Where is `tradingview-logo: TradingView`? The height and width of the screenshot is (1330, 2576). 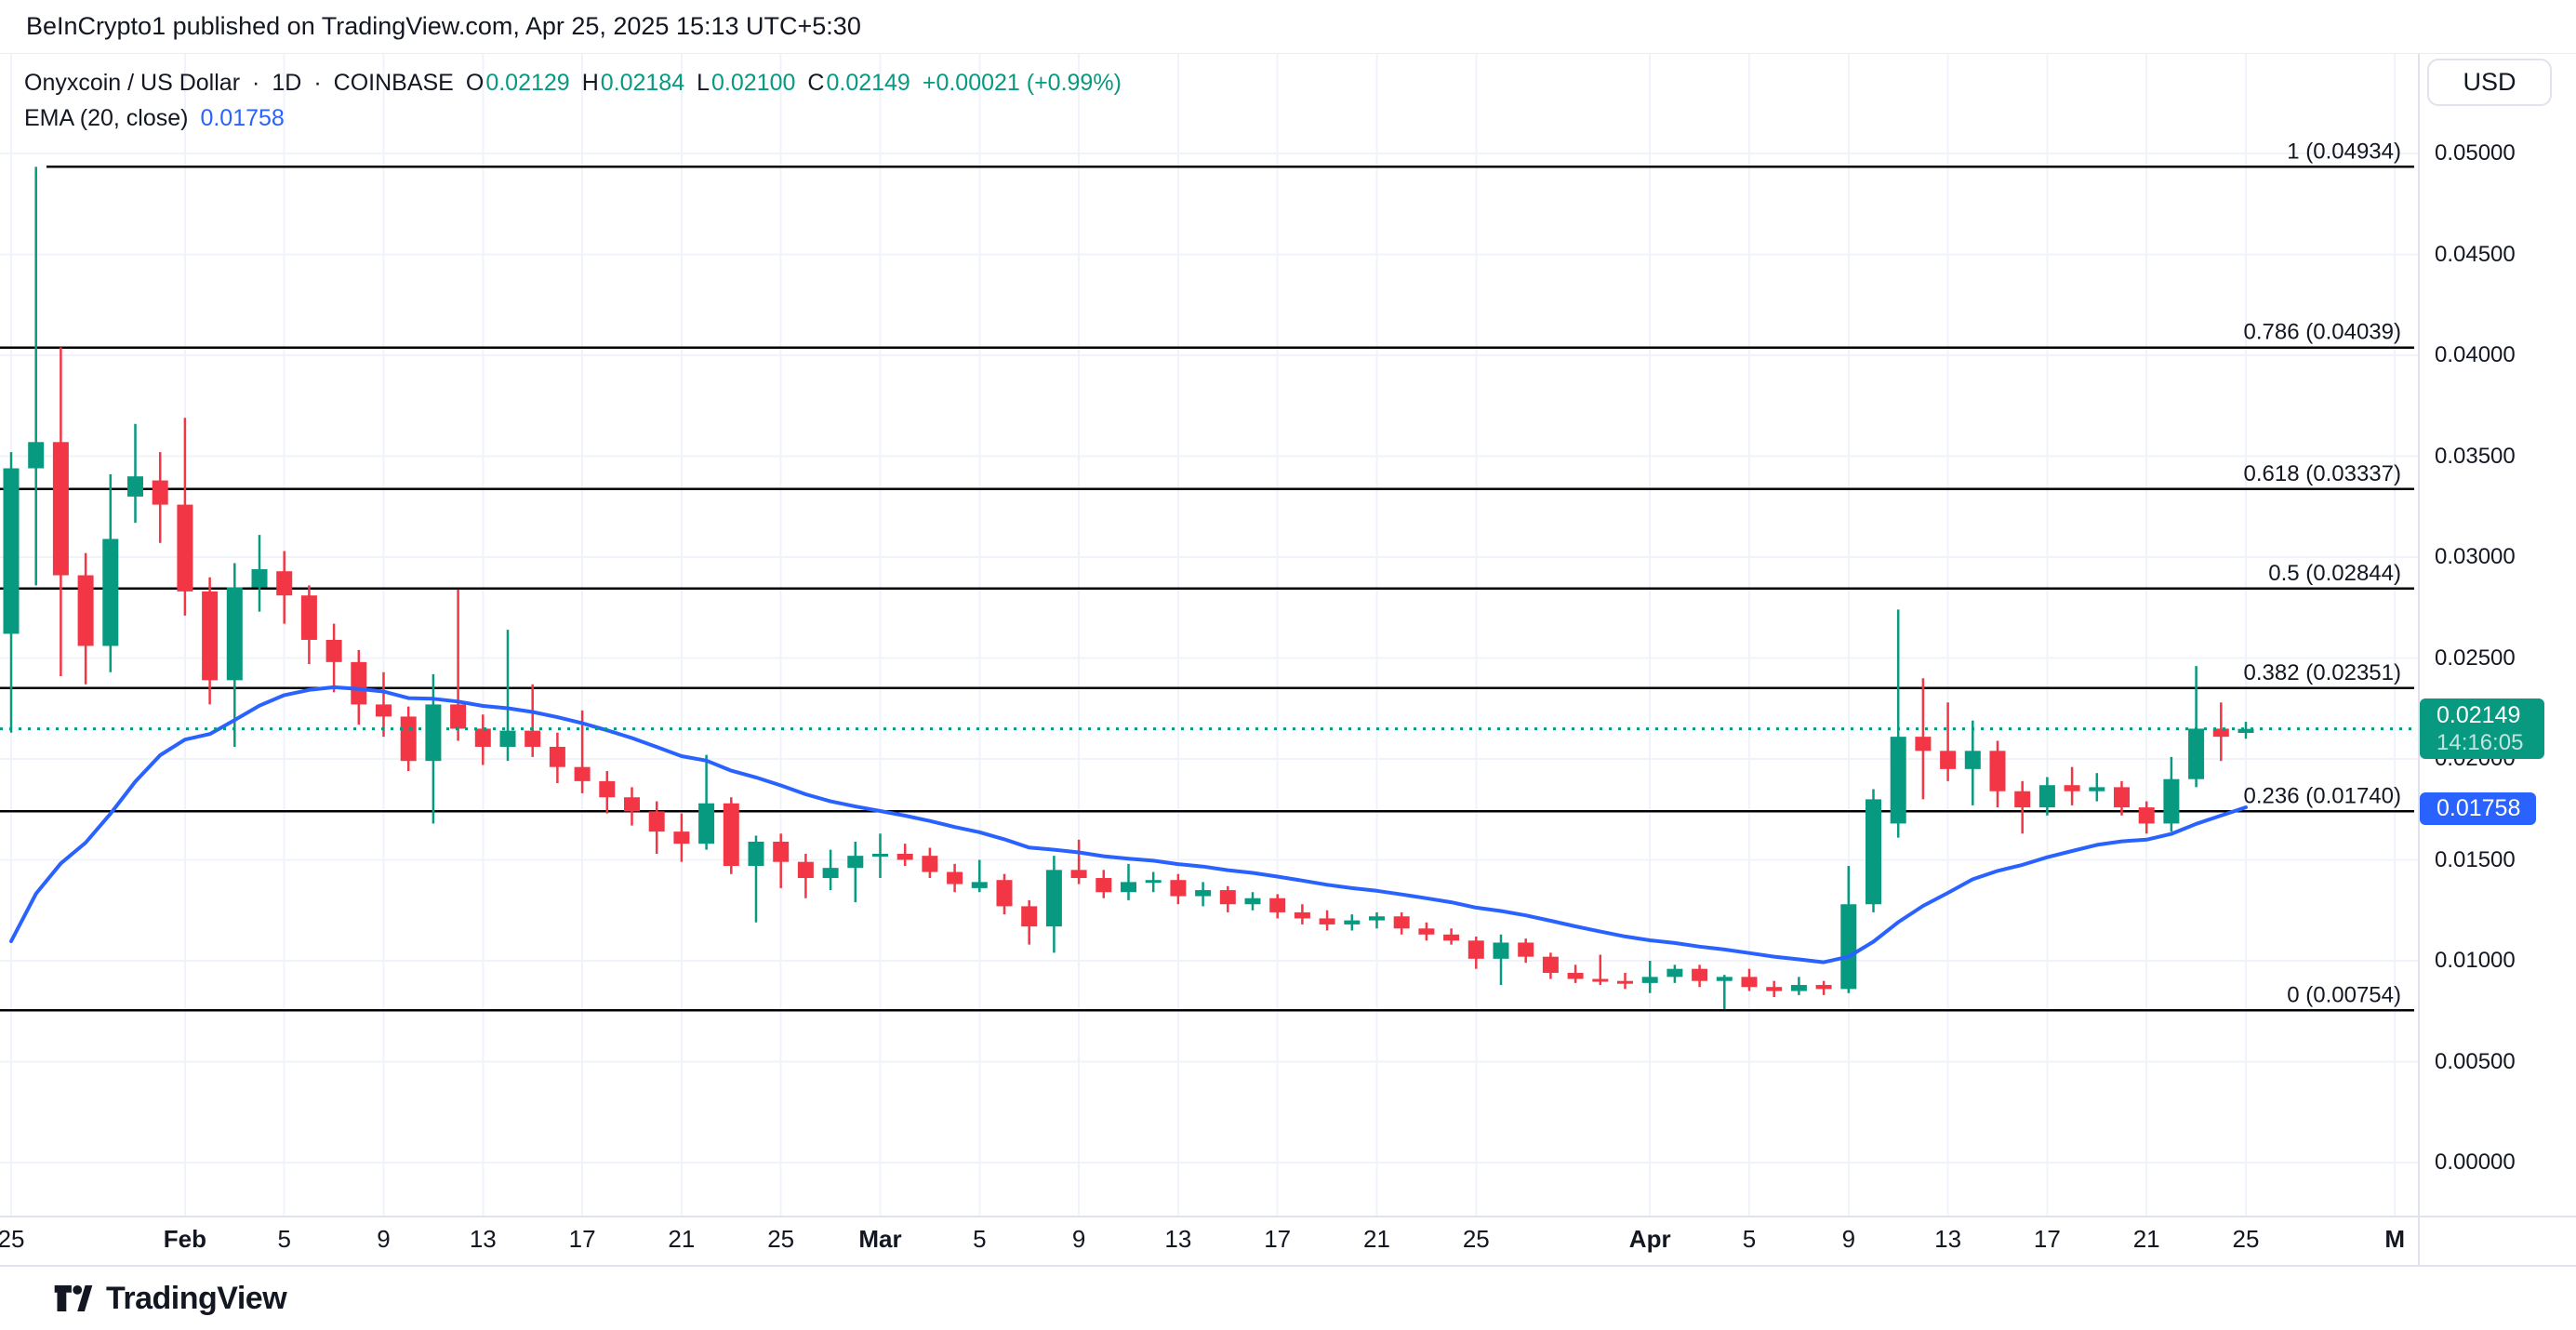 tradingview-logo: TradingView is located at coordinates (170, 1299).